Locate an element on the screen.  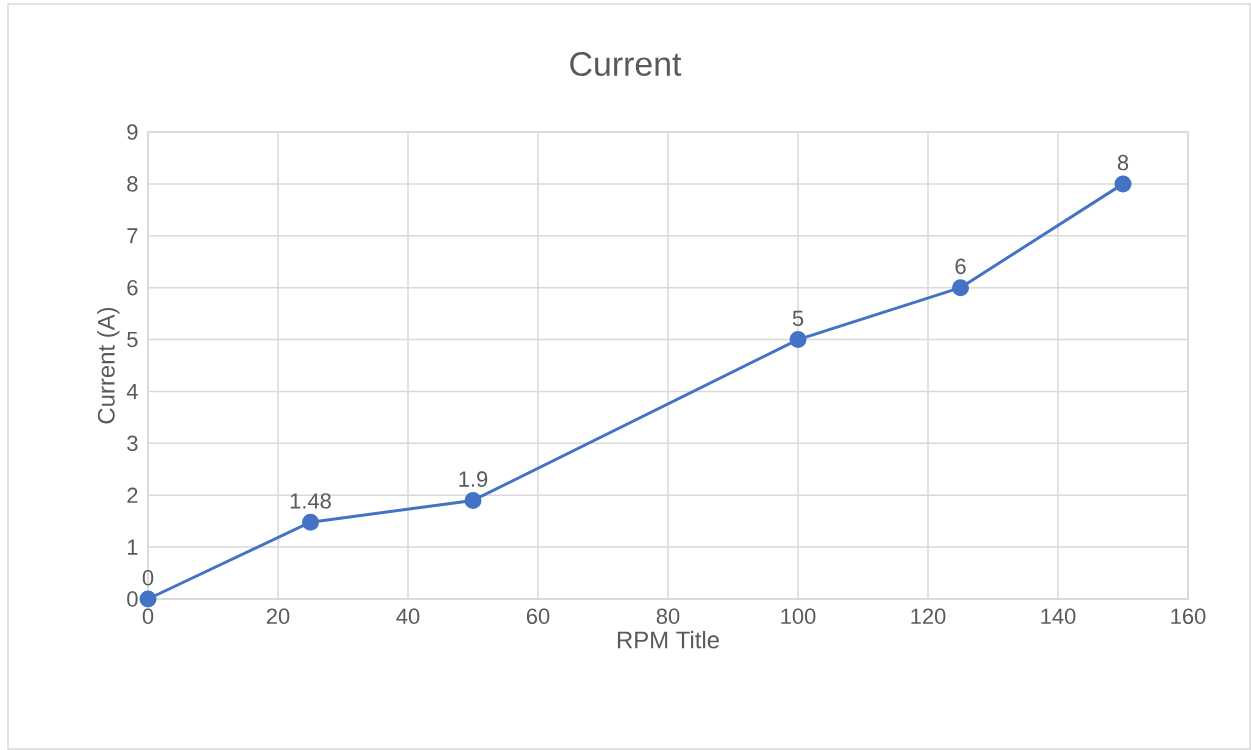
x-tick-label: 80 is located at coordinates (668, 616).